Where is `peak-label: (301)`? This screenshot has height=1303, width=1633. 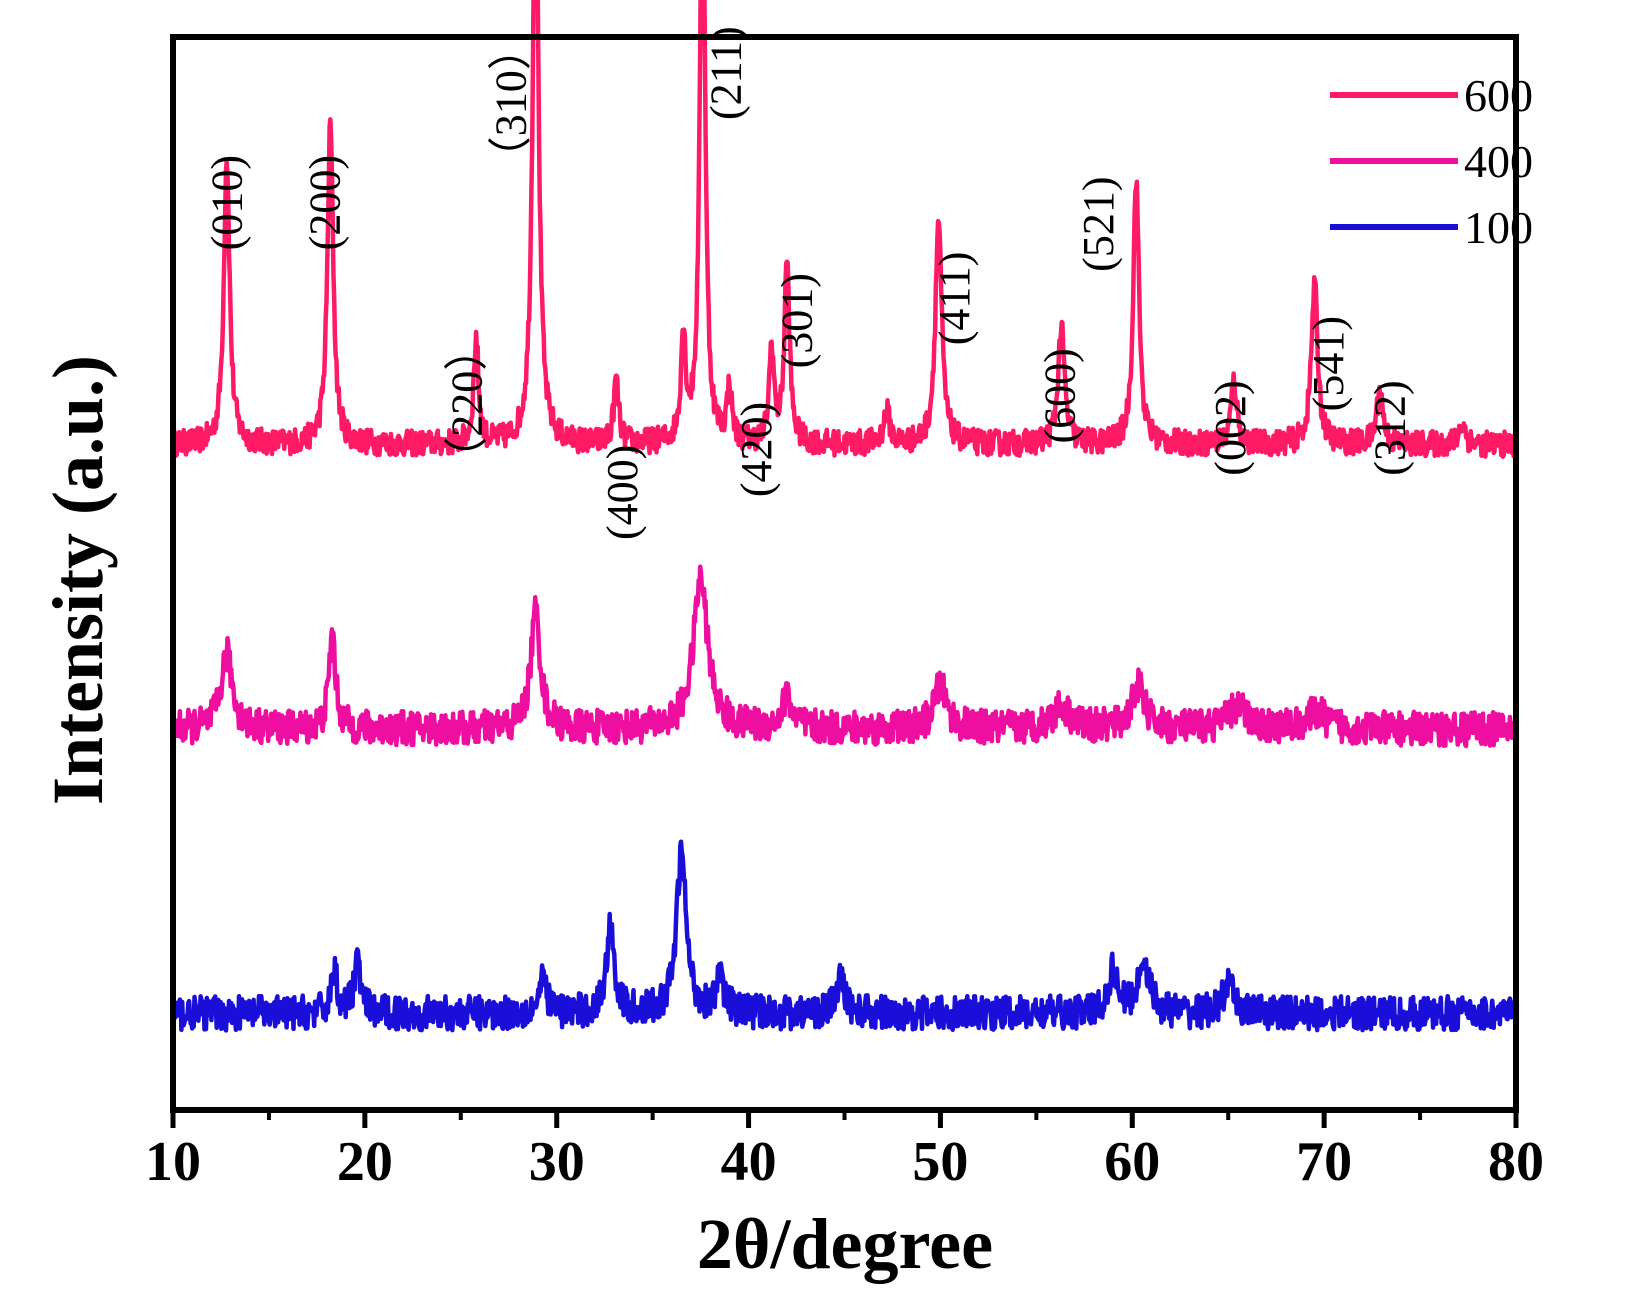
peak-label: (301) is located at coordinates (797, 320).